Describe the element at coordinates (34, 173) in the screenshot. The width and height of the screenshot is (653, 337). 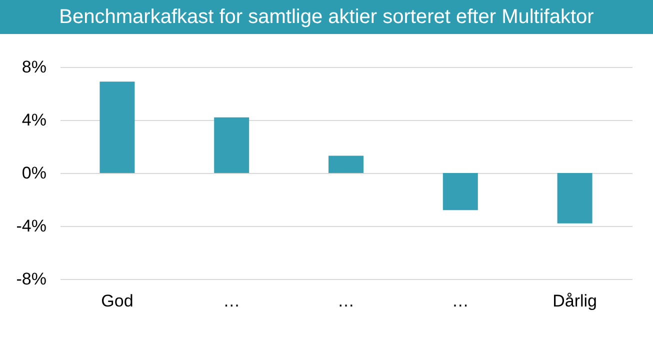
I see `y-tick-label: 0%` at that location.